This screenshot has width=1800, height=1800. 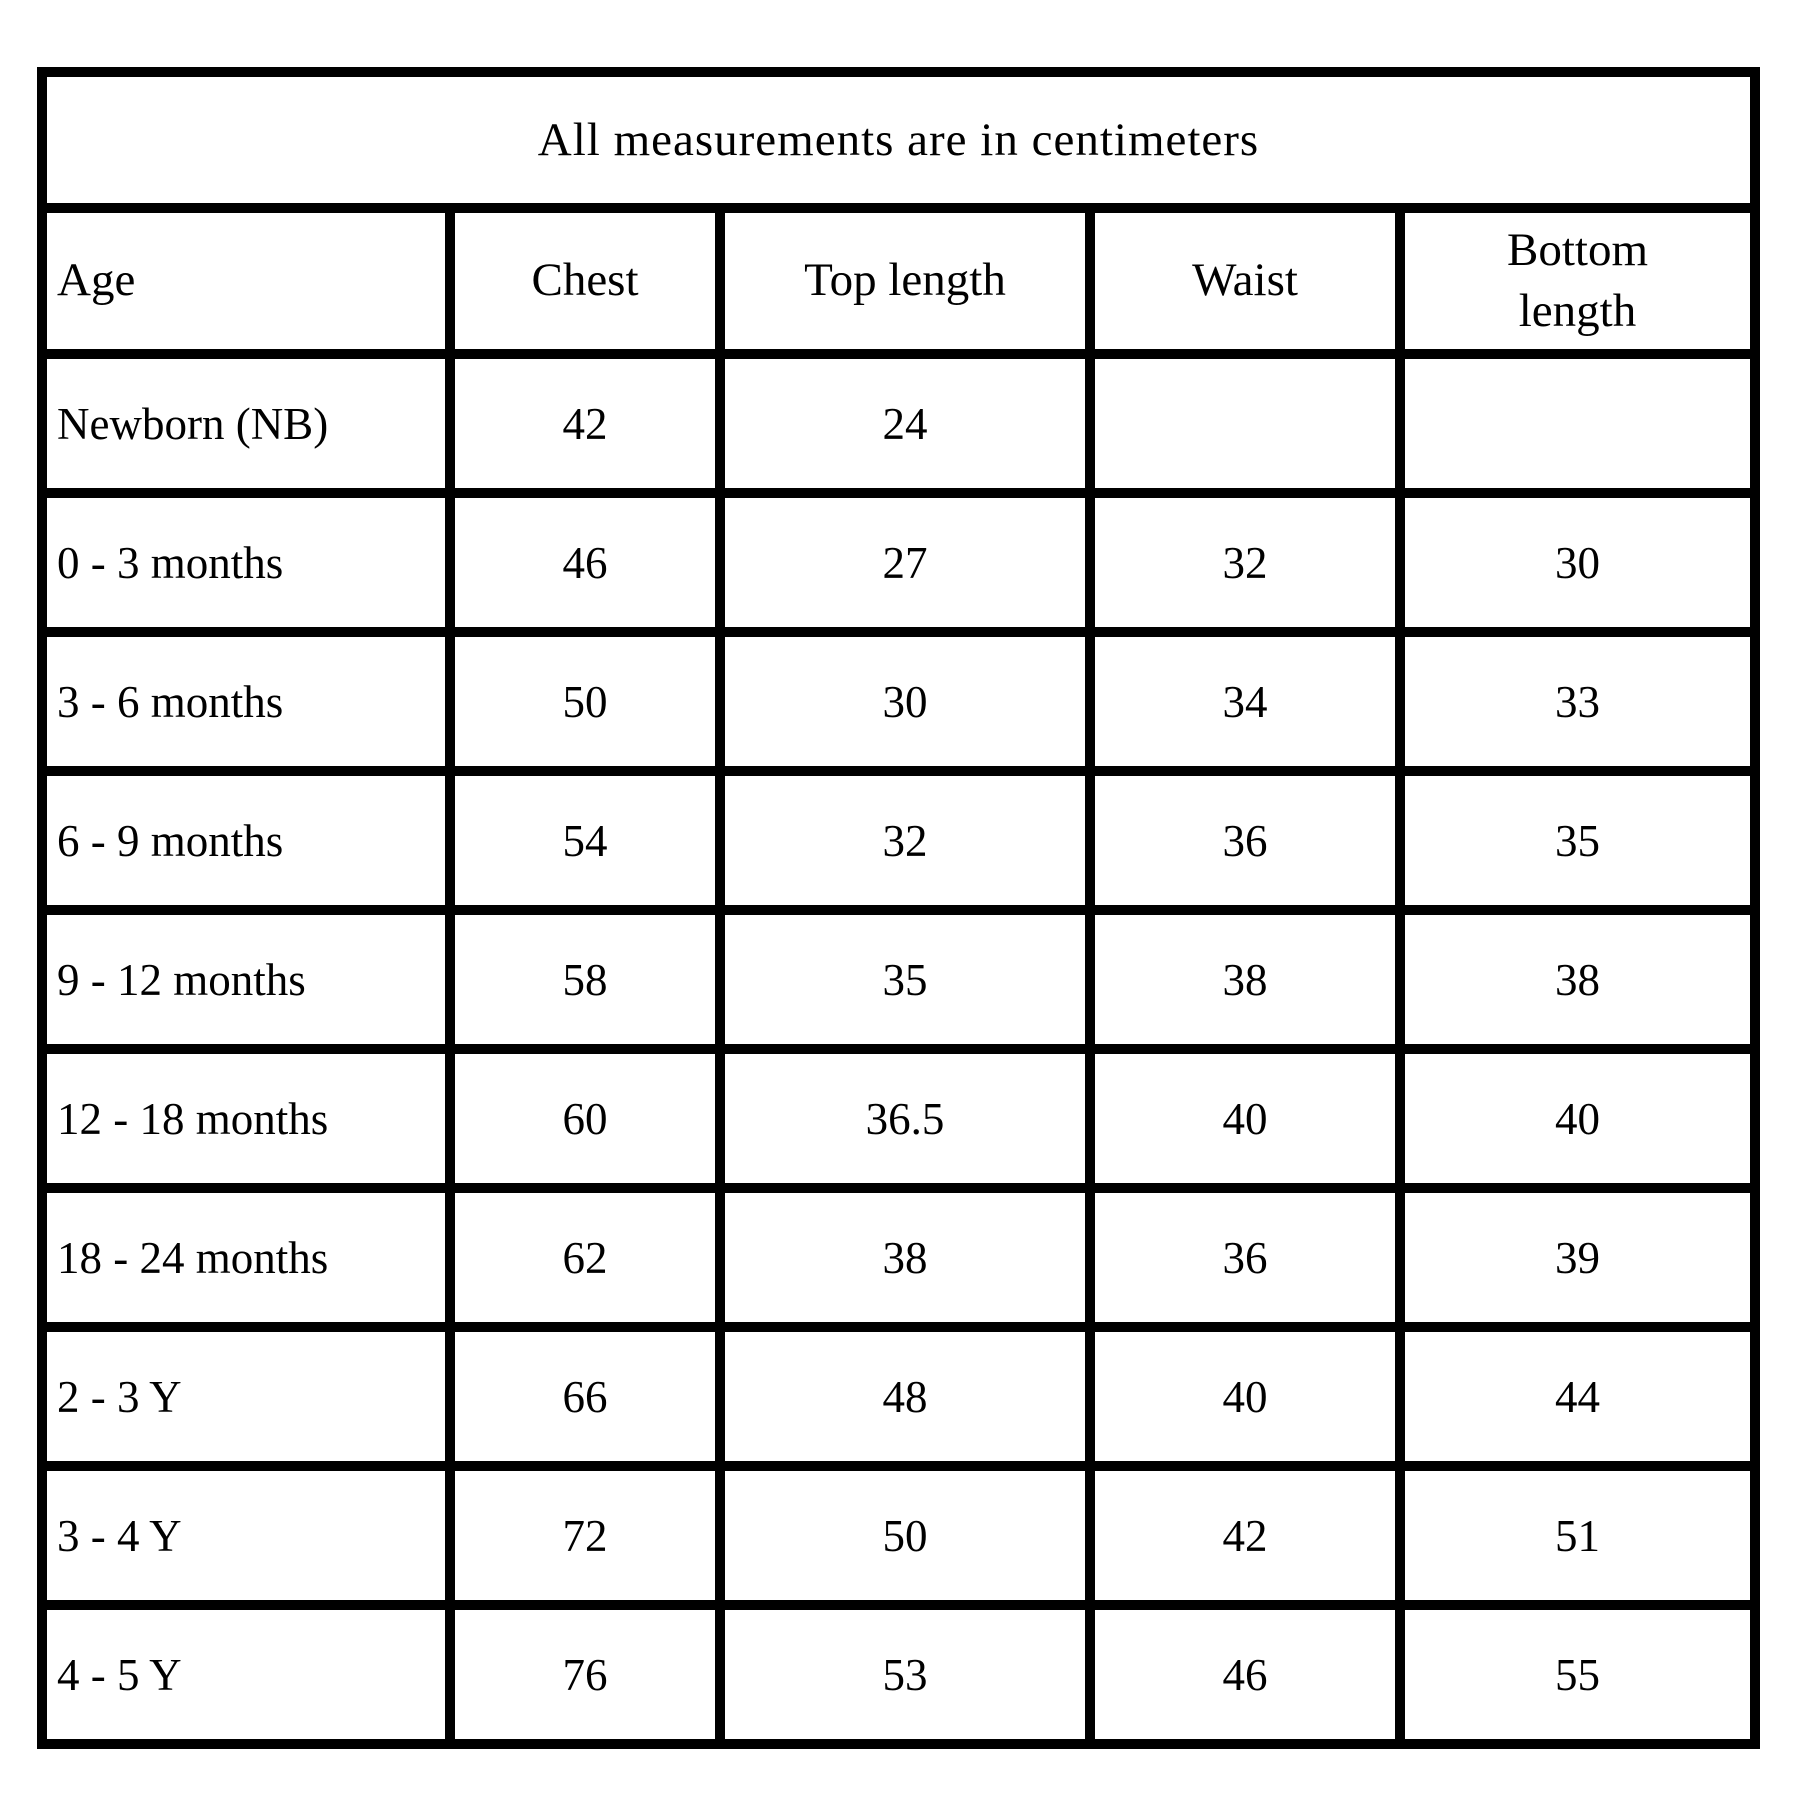 I want to click on waist-value: 34, so click(x=1245, y=701).